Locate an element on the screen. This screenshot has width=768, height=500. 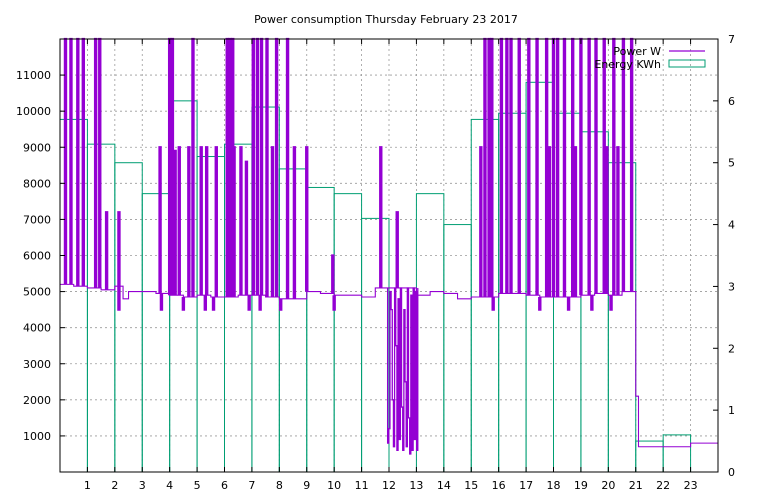
x-tick-label: 18 is located at coordinates (554, 485).